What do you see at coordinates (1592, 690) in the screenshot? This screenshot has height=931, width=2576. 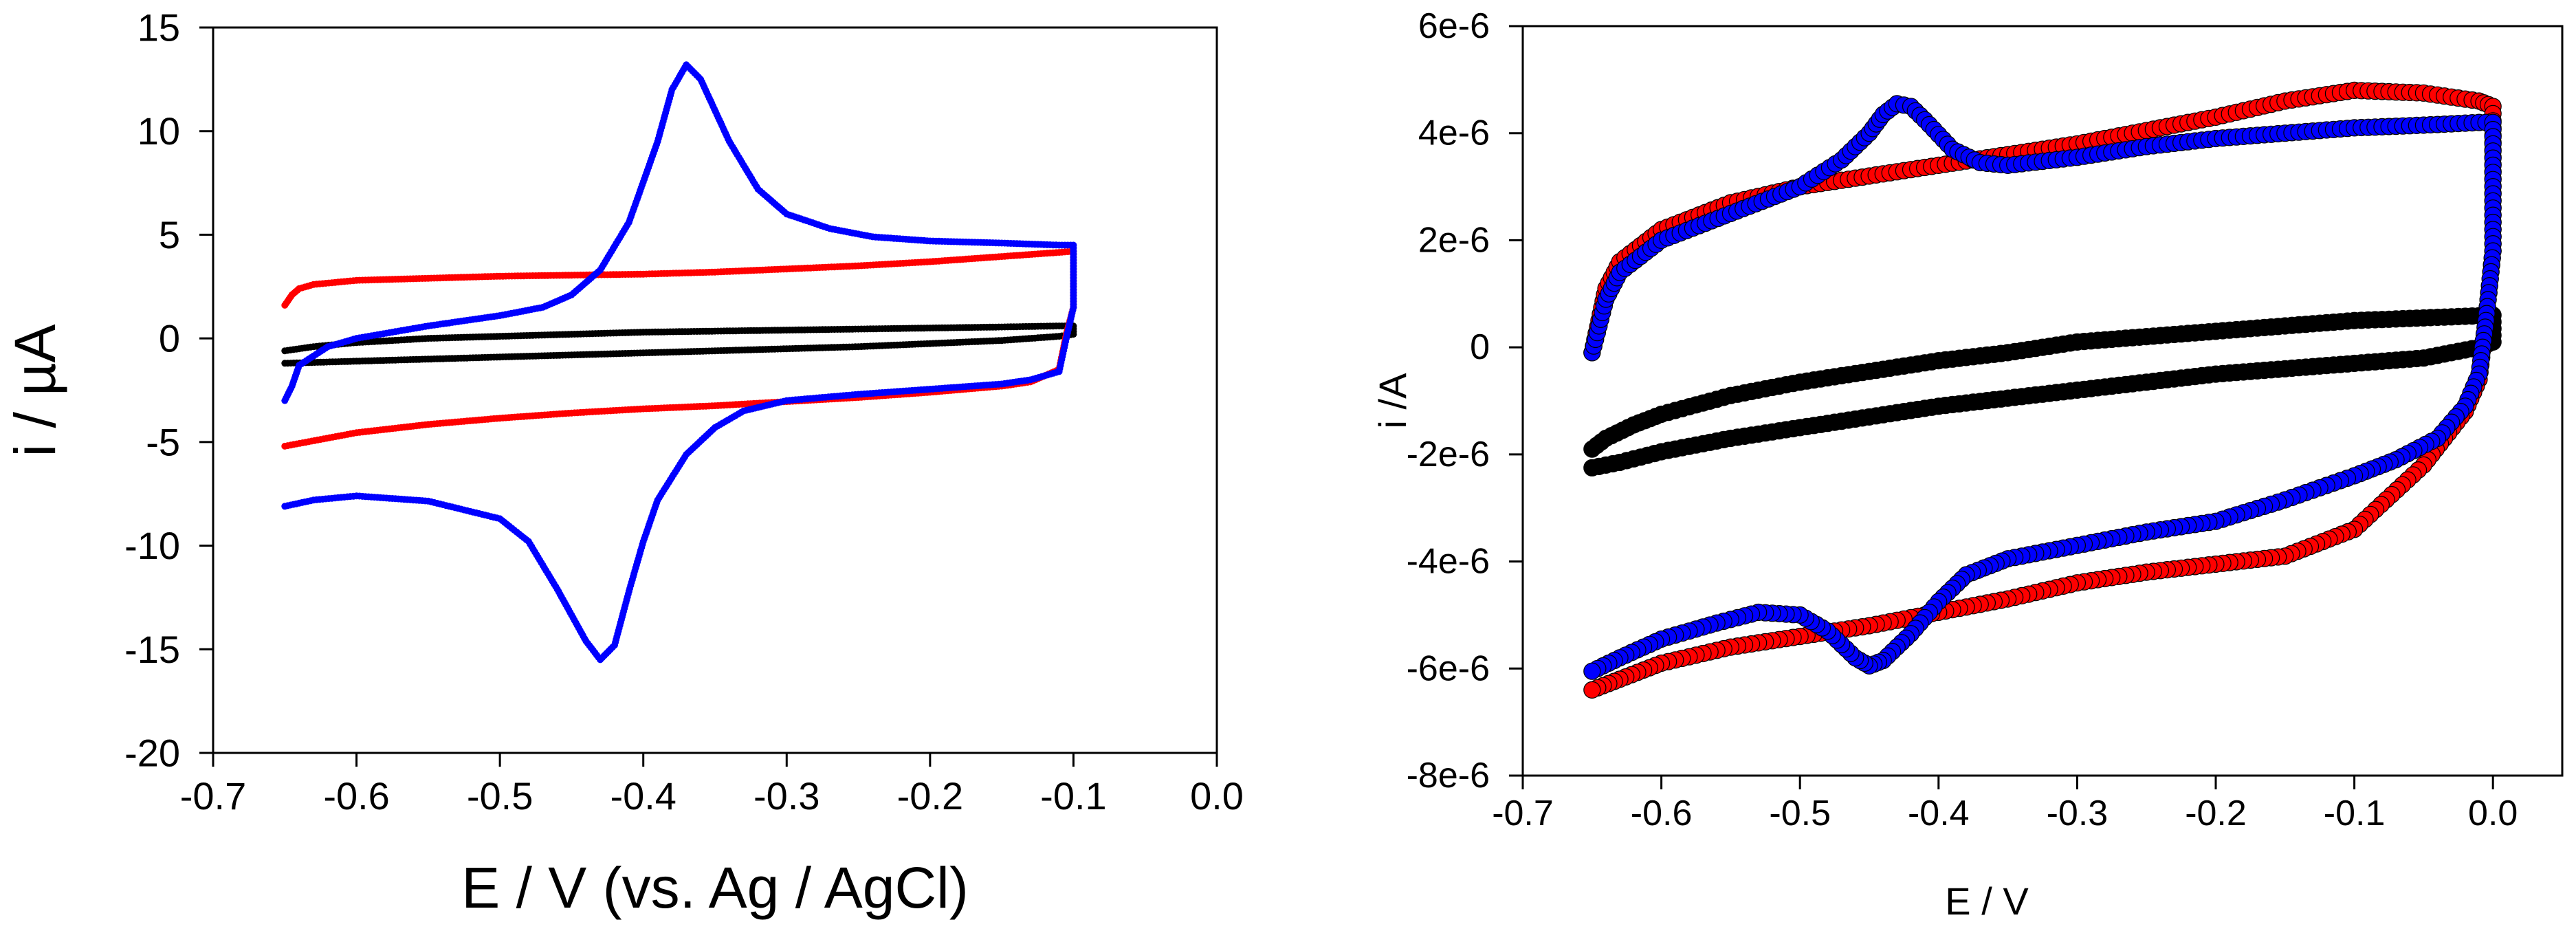 I see `right-data-point-red` at bounding box center [1592, 690].